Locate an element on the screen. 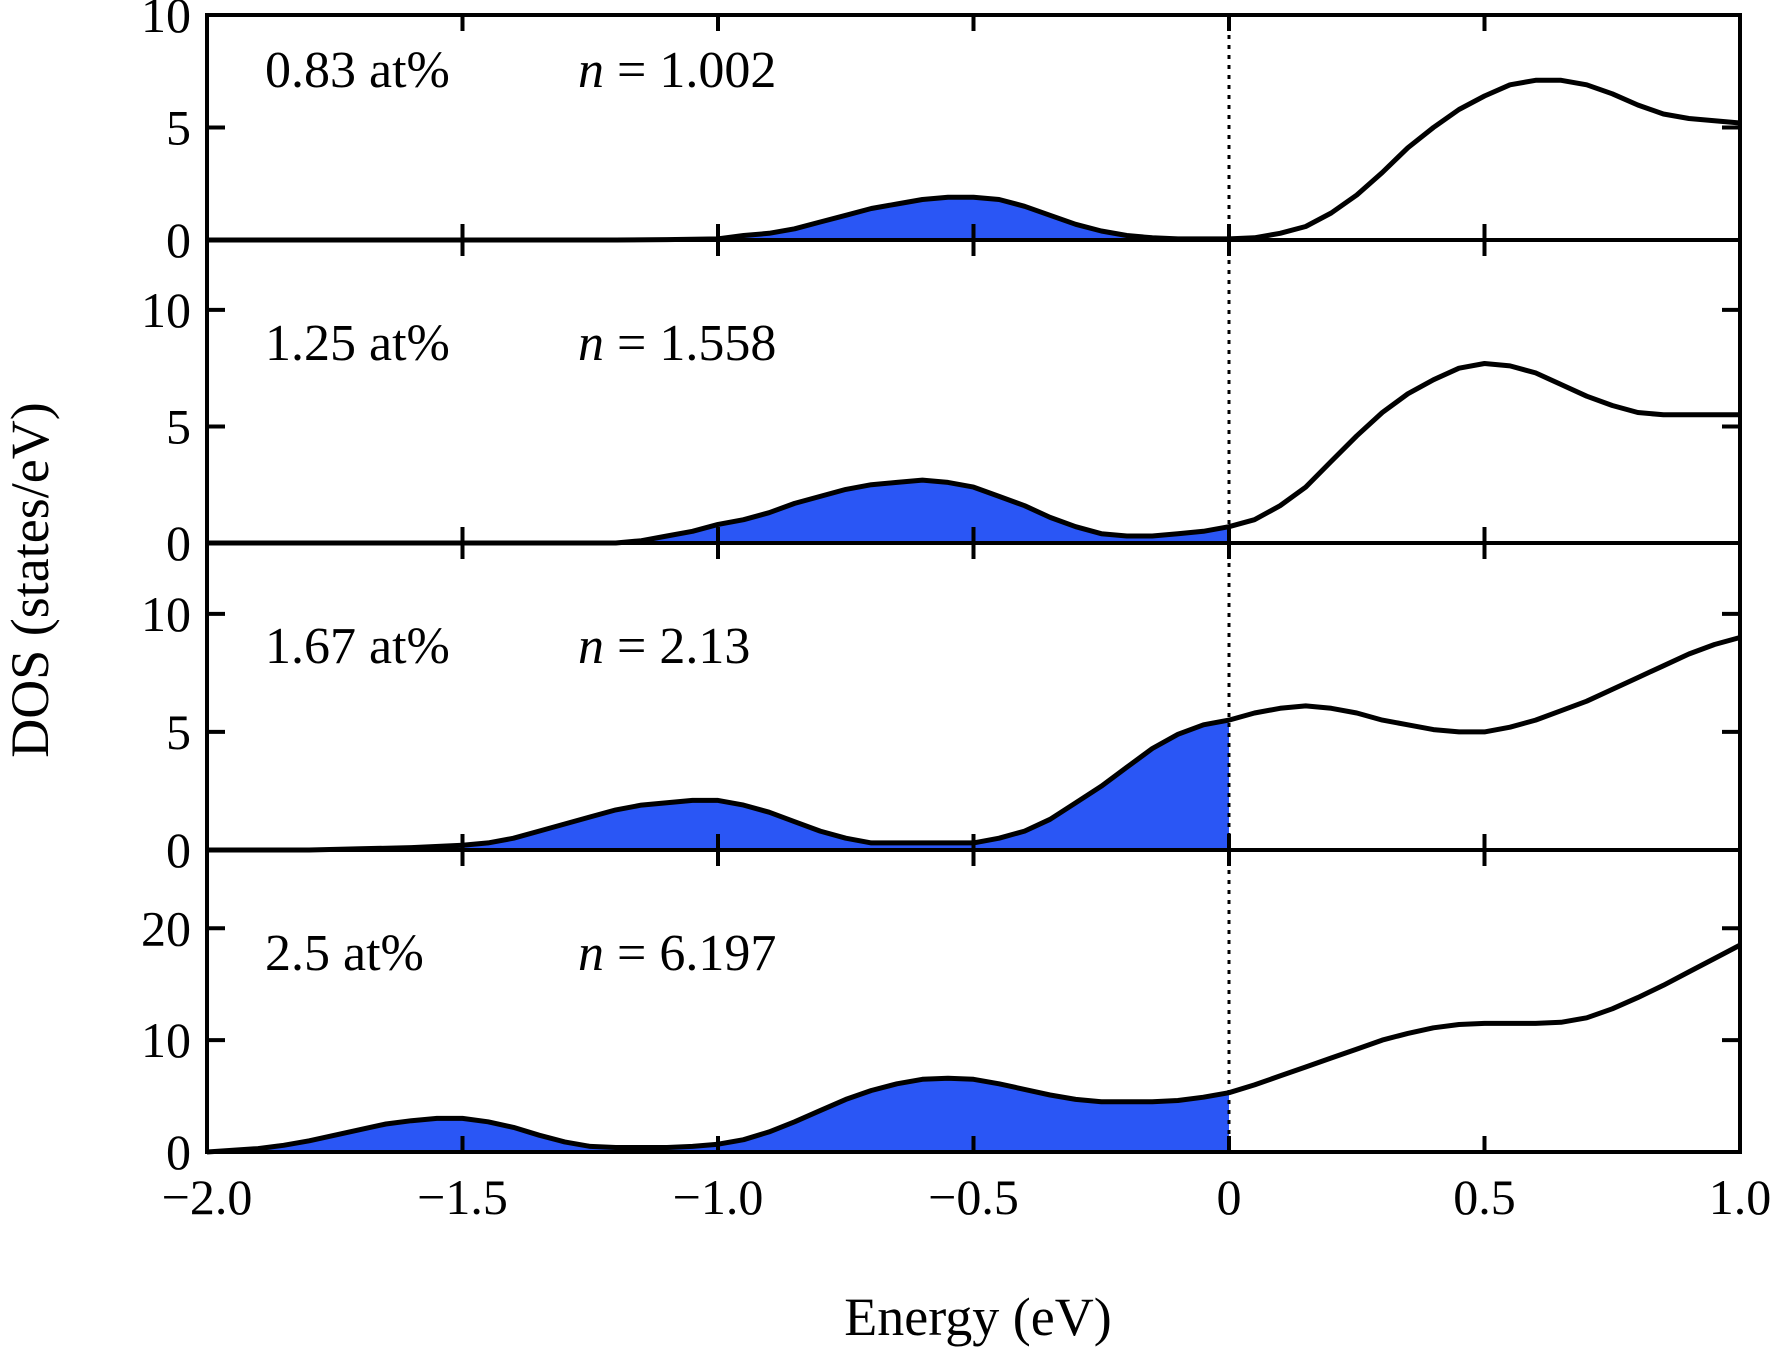 Image resolution: width=1781 pixels, height=1353 pixels. panel-concentration-3: 1.67 at% is located at coordinates (357, 646).